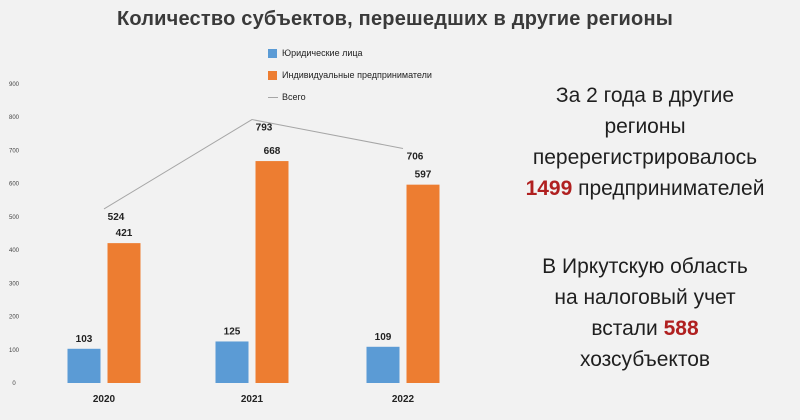 The width and height of the screenshot is (800, 420). I want to click on total-data-label: 793, so click(264, 128).